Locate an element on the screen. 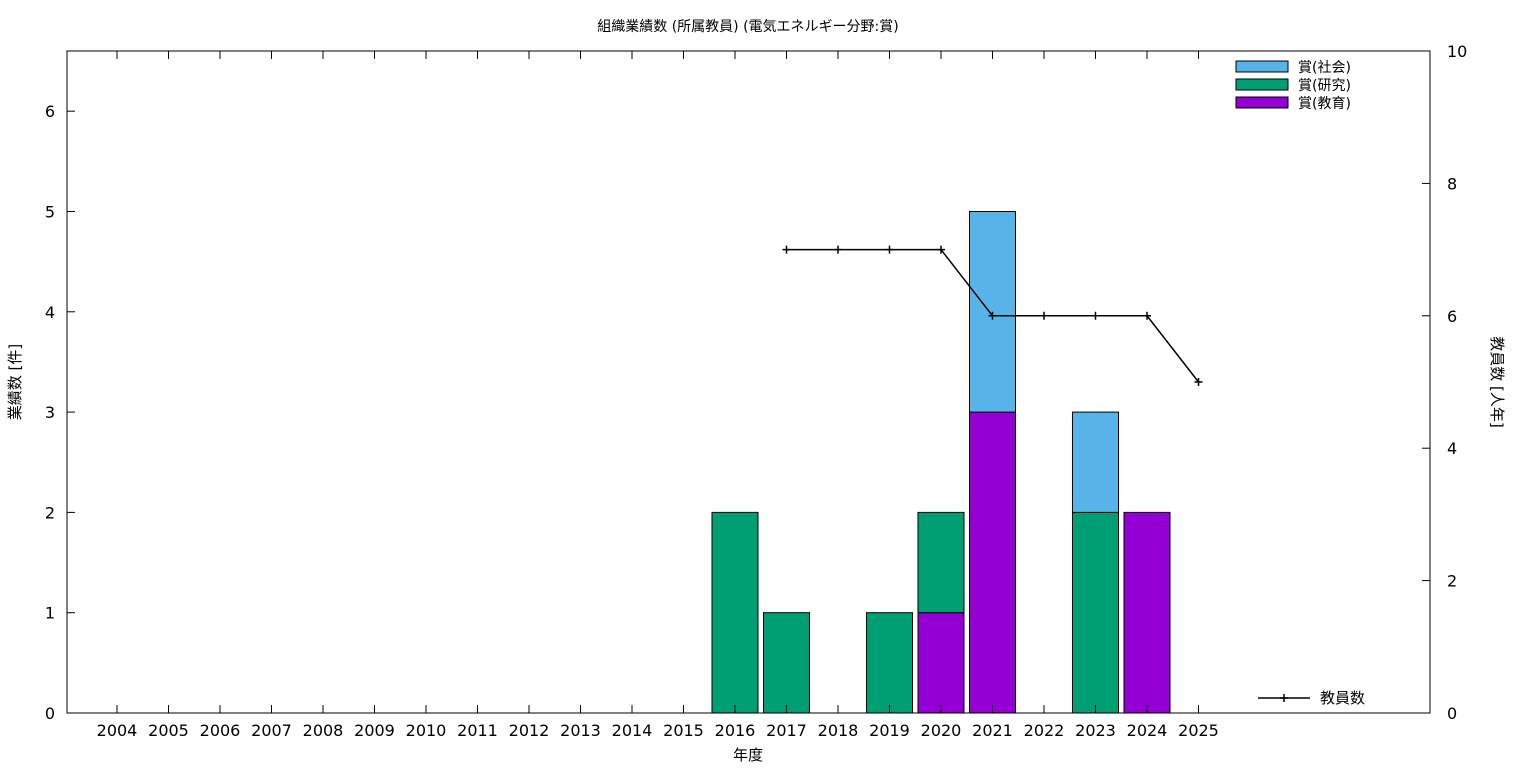  x-tick-label: 2005 is located at coordinates (168, 730).